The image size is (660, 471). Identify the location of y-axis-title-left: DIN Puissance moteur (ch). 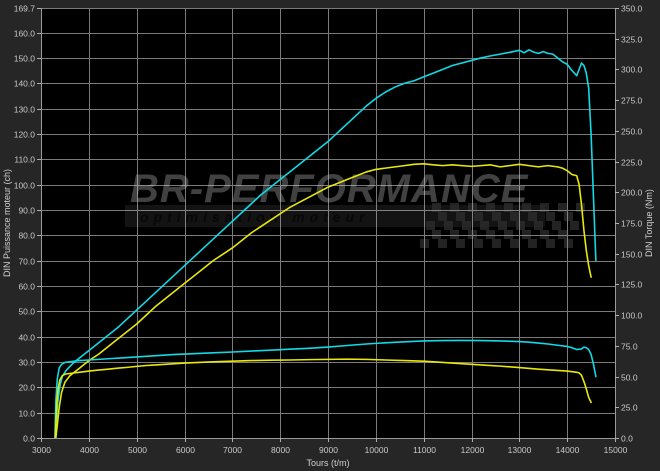
(7, 223).